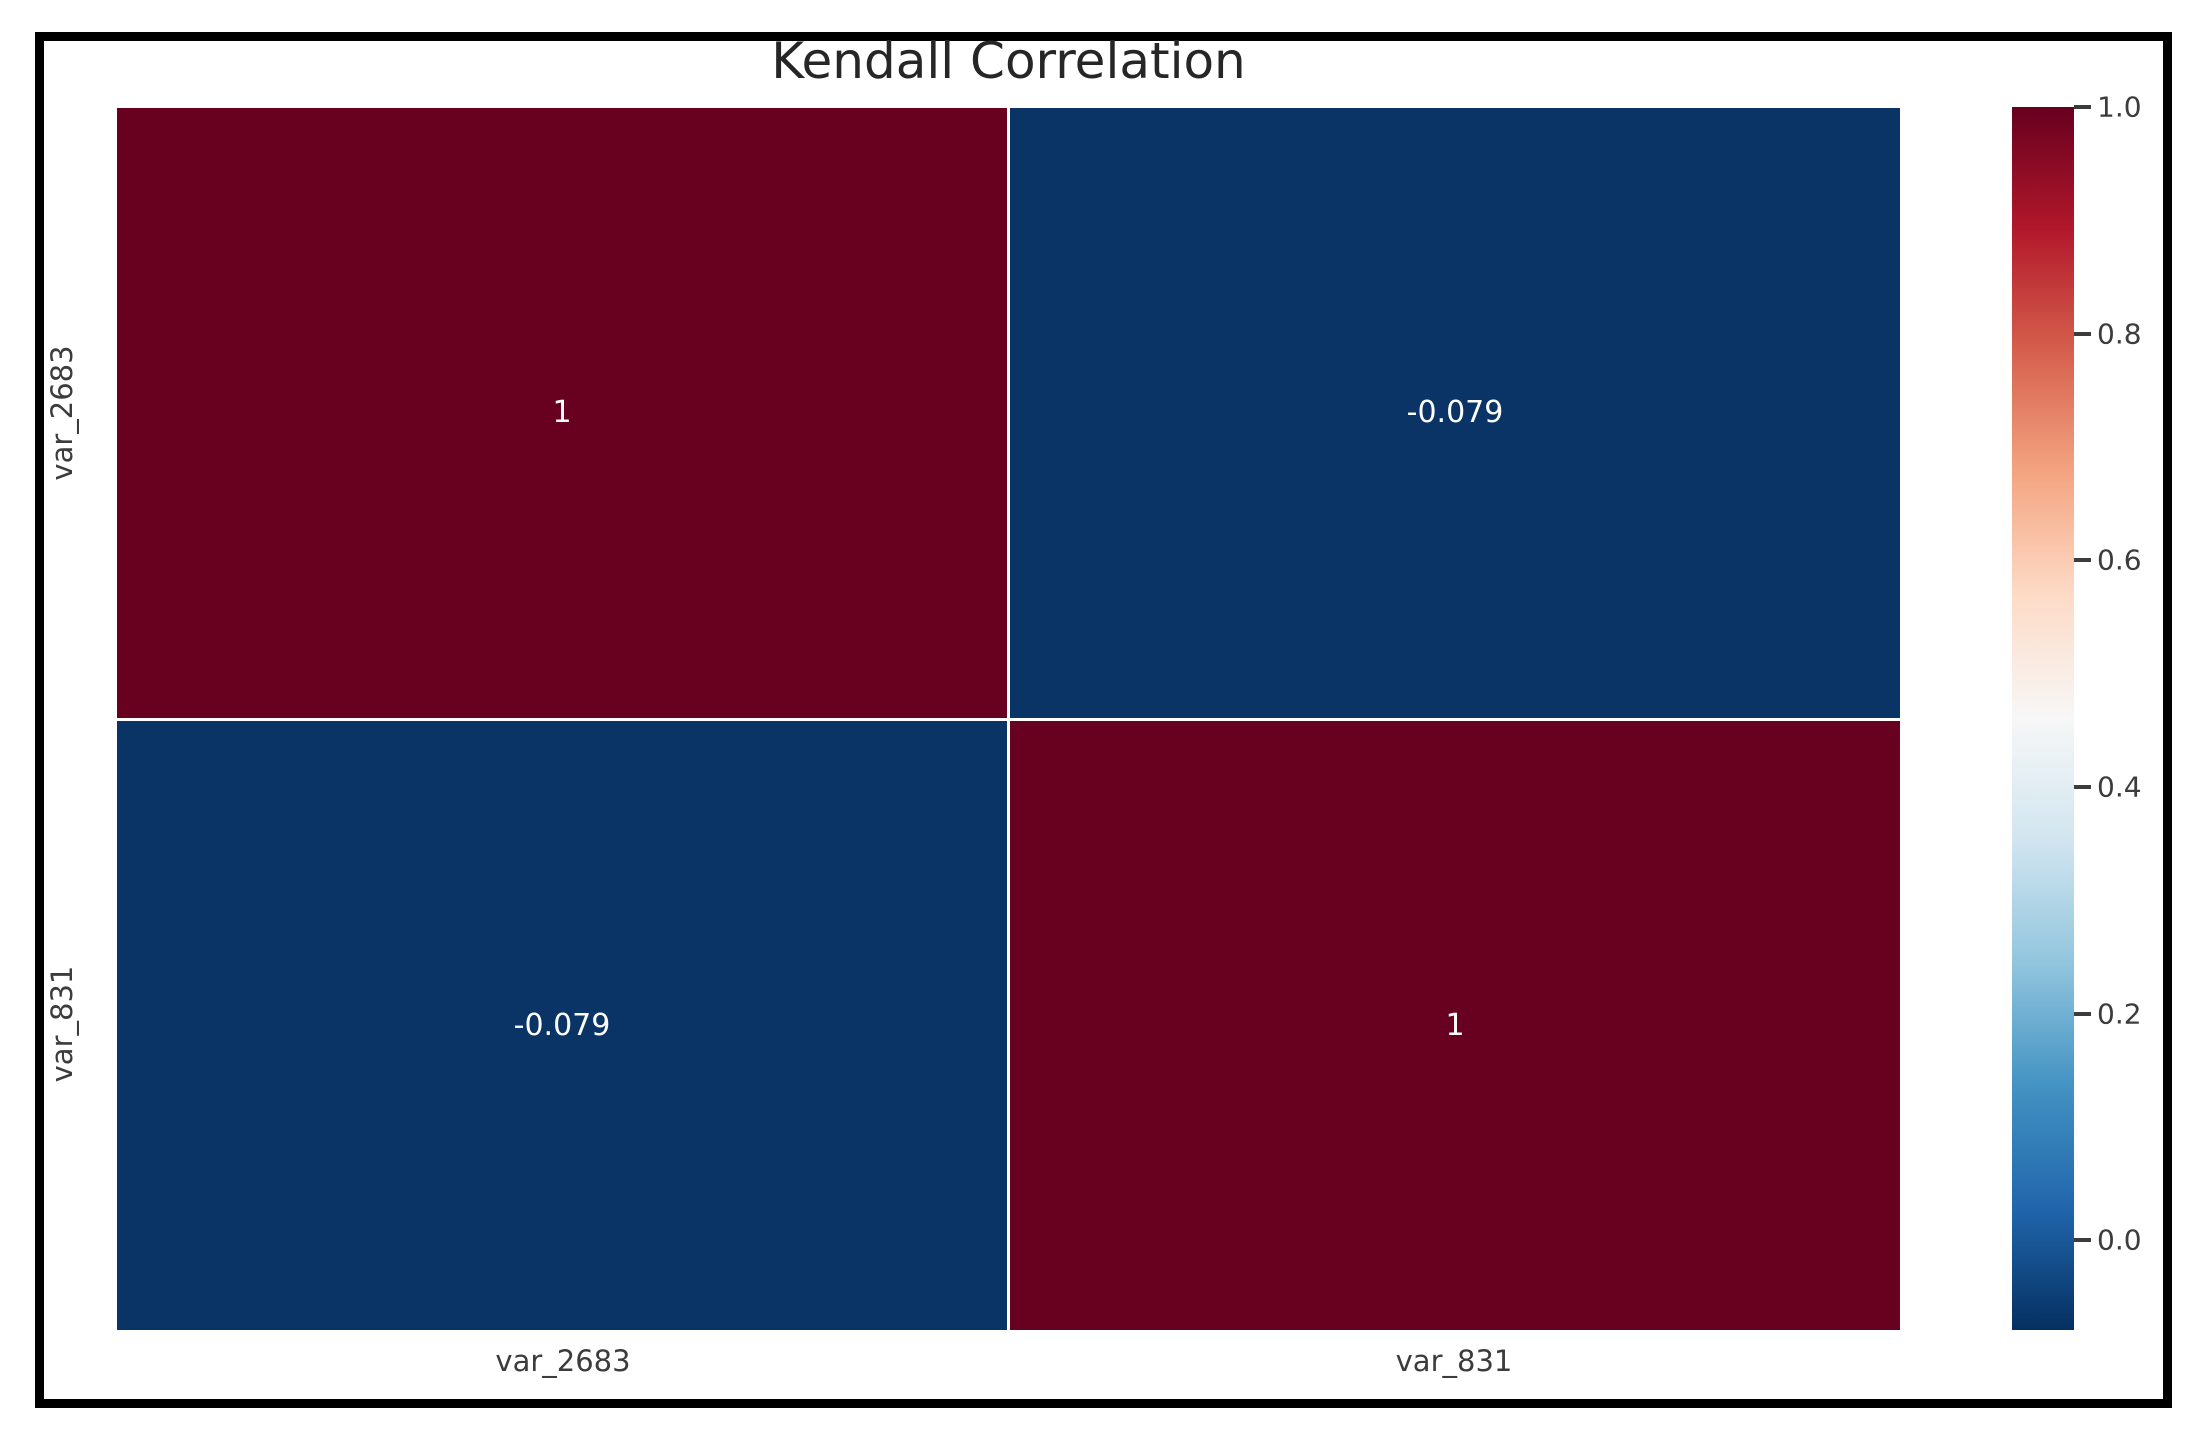  Describe the element at coordinates (1454, 1361) in the screenshot. I see `x-axis-tick-label-var_831: var_831` at that location.